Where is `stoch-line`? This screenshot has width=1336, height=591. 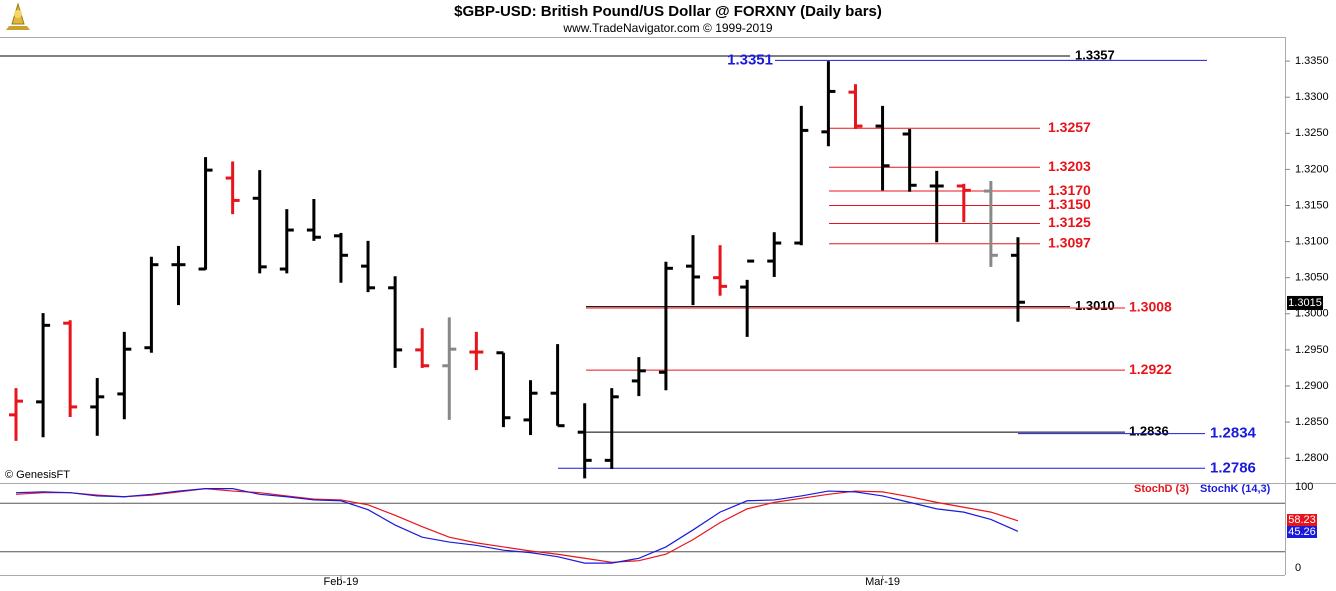 stoch-line is located at coordinates (517, 526).